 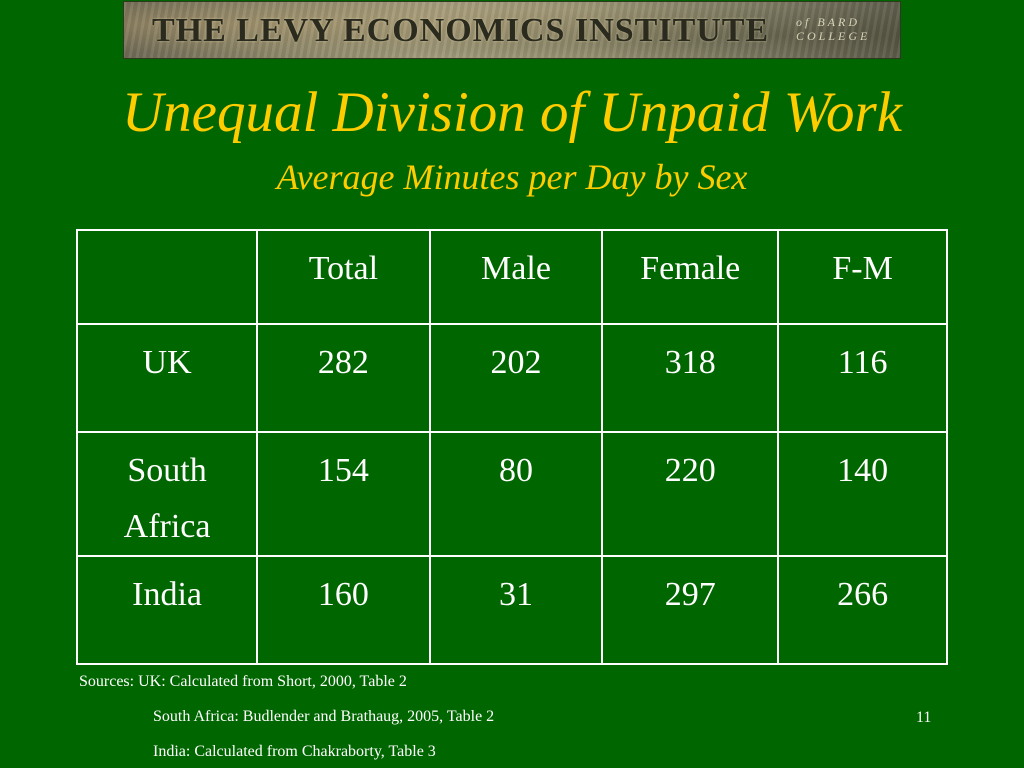 I want to click on header-cell-male: Male, so click(x=516, y=277).